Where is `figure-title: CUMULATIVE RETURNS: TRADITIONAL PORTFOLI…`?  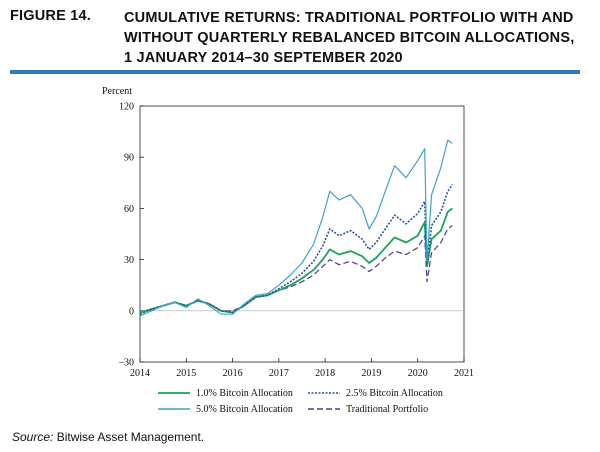 figure-title: CUMULATIVE RETURNS: TRADITIONAL PORTFOLI… is located at coordinates (349, 38).